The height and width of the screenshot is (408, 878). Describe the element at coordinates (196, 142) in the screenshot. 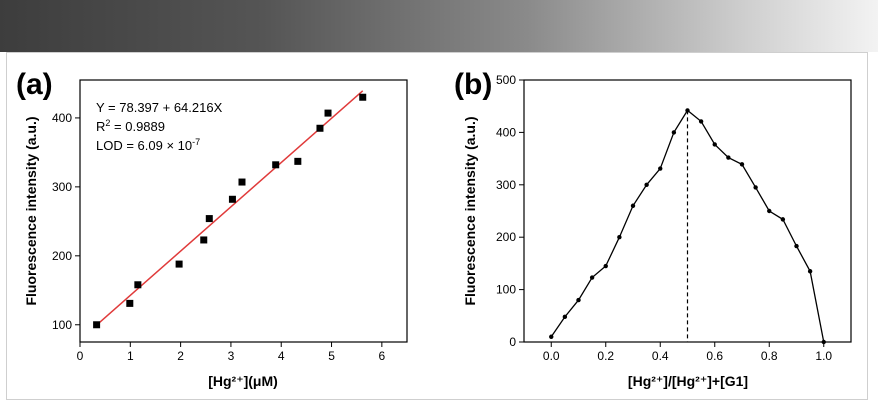

I see `panel-a-lod-sup: -7` at that location.